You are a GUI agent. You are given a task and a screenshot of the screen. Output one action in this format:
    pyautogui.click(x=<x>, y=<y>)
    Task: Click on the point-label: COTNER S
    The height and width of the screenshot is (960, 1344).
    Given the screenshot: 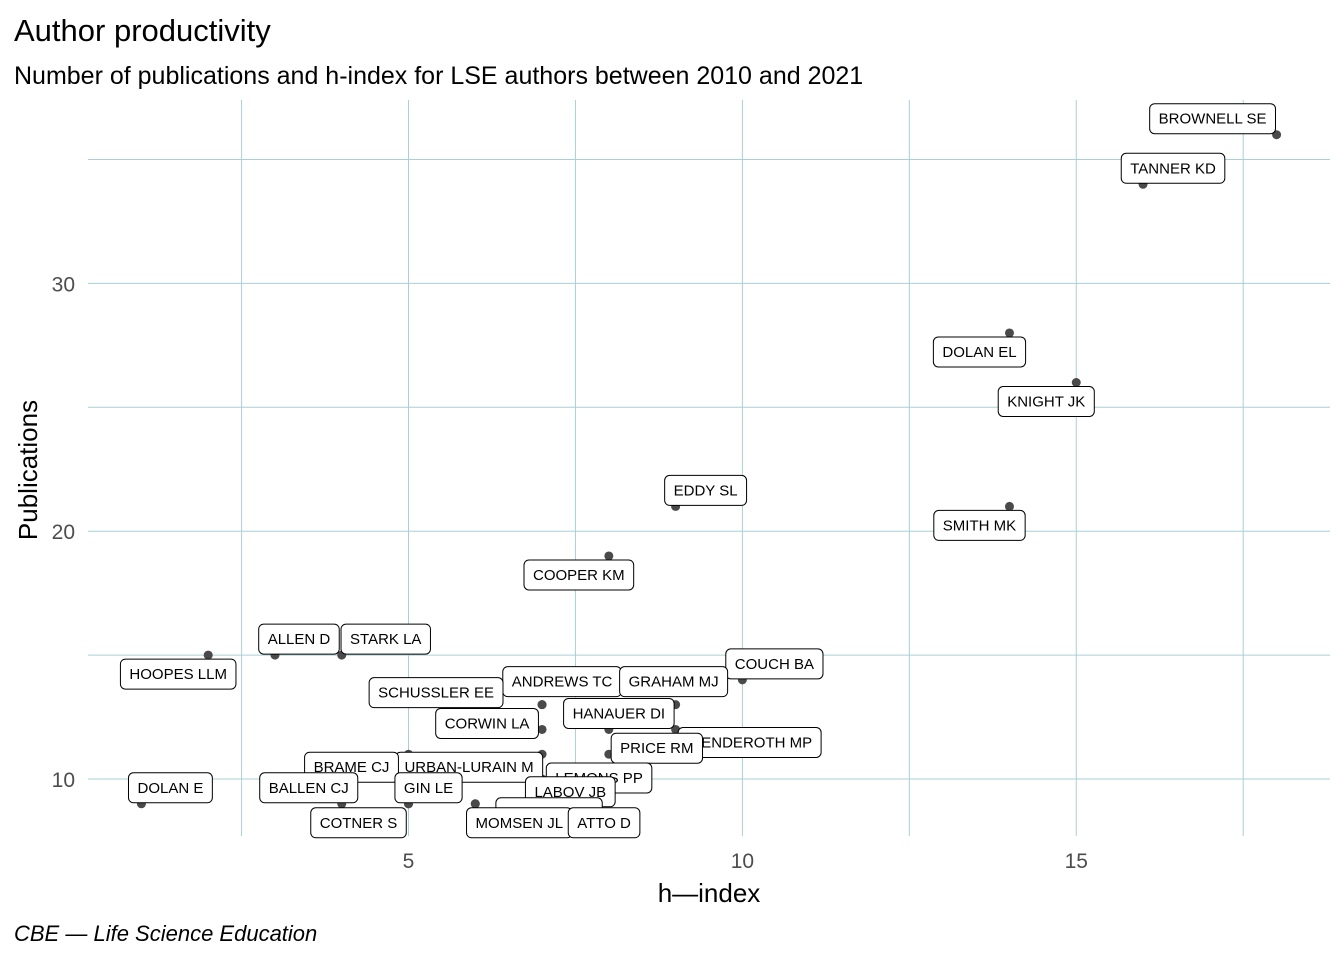 What is the action you would take?
    pyautogui.click(x=358, y=823)
    